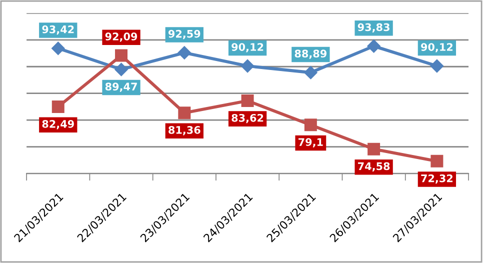 This screenshot has width=483, height=263. Describe the element at coordinates (184, 131) in the screenshot. I see `data-label: 81,36` at that location.